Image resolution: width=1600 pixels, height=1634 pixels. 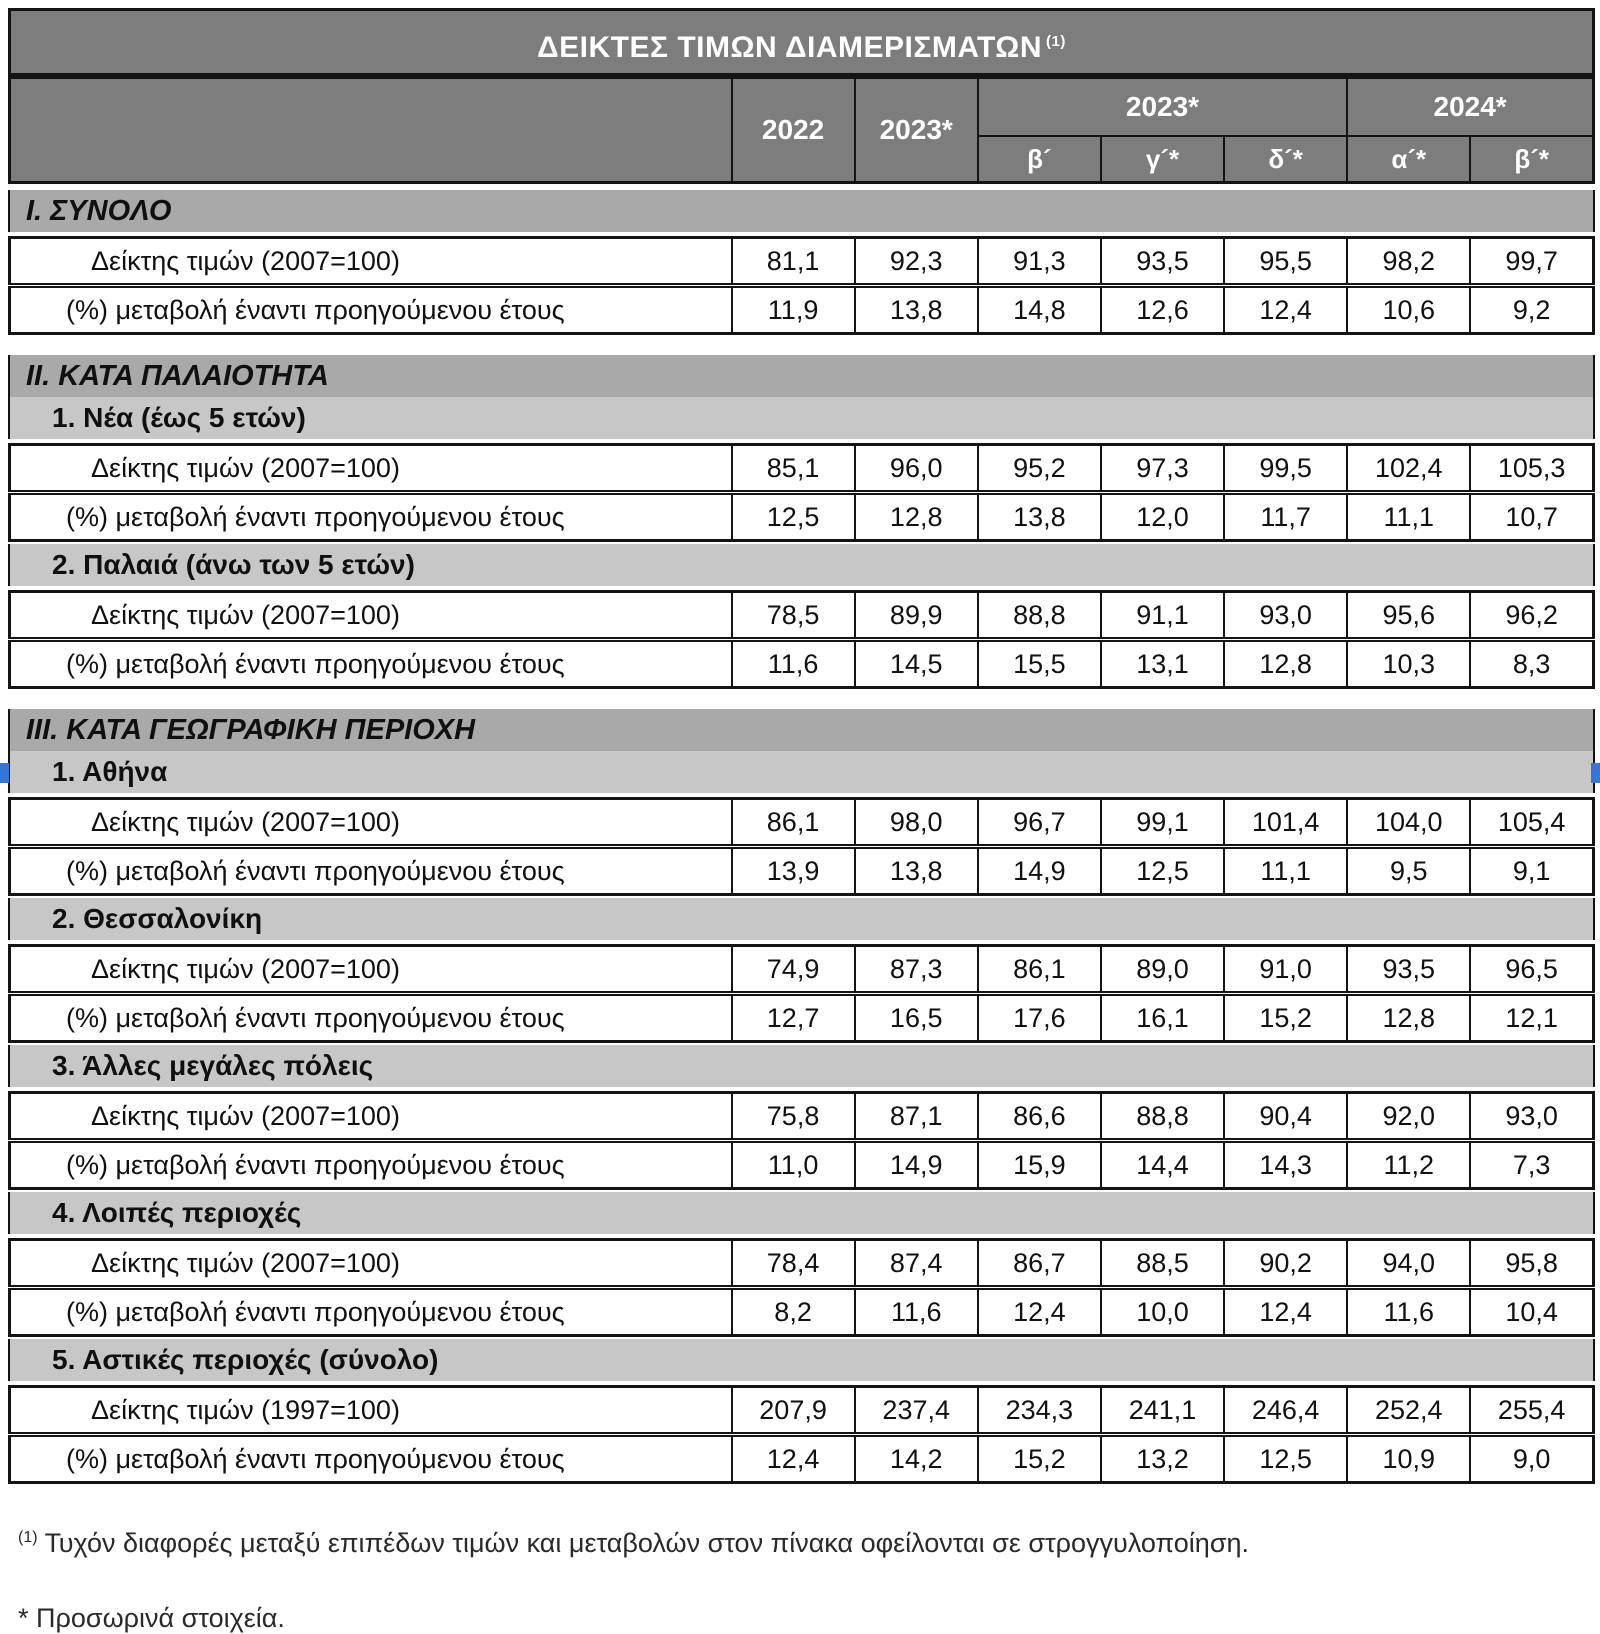 I want to click on subsection-header-band: 4. Λοιπές περιοχές, so click(x=801, y=1213).